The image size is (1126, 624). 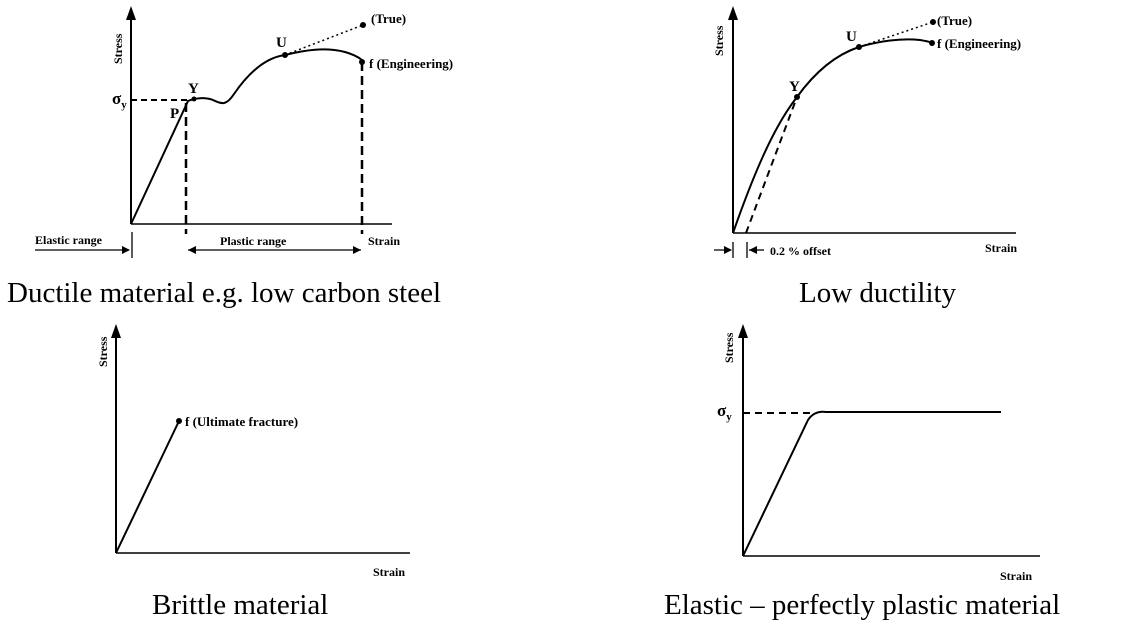 What do you see at coordinates (179, 421) in the screenshot?
I see `brittle-point-f` at bounding box center [179, 421].